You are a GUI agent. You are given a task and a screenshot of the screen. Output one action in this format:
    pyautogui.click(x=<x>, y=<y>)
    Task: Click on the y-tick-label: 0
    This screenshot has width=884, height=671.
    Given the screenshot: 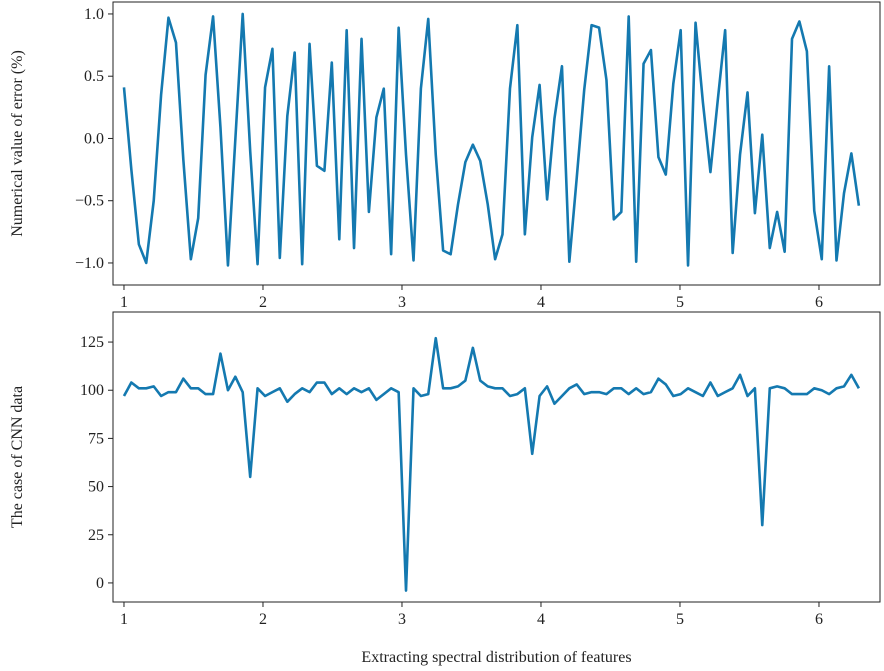 What is the action you would take?
    pyautogui.click(x=100, y=583)
    